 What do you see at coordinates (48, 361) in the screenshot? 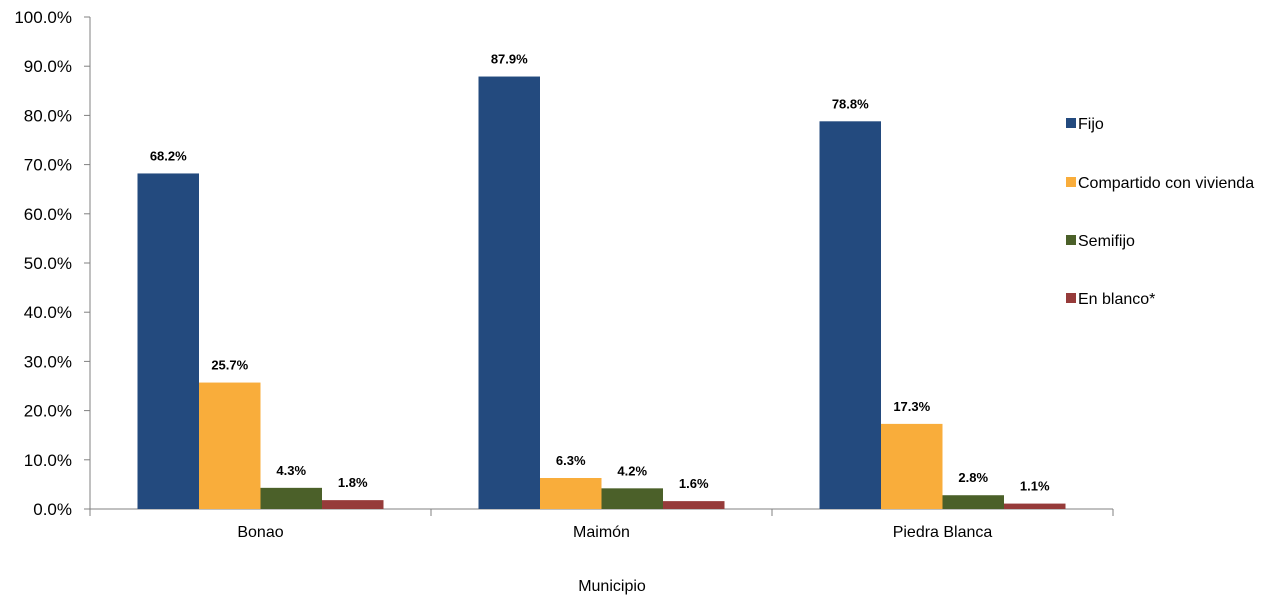
I see `y-tick-label: 30.0%` at bounding box center [48, 361].